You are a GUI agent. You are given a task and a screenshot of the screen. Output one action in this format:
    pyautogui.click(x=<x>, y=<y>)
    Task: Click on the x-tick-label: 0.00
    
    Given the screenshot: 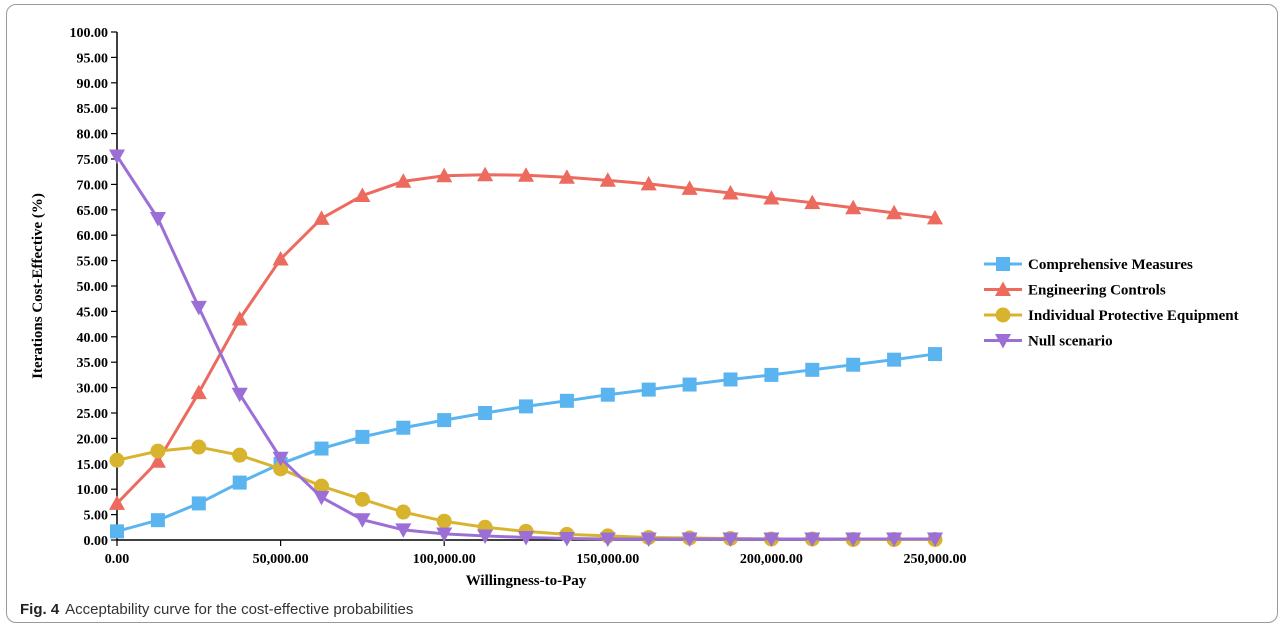 What is the action you would take?
    pyautogui.click(x=117, y=559)
    